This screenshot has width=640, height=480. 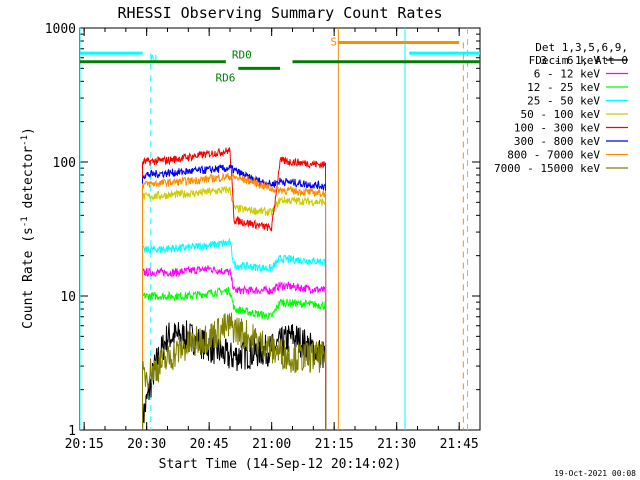 I want to click on legend-label: 7000 - 15000 keV, so click(x=547, y=168).